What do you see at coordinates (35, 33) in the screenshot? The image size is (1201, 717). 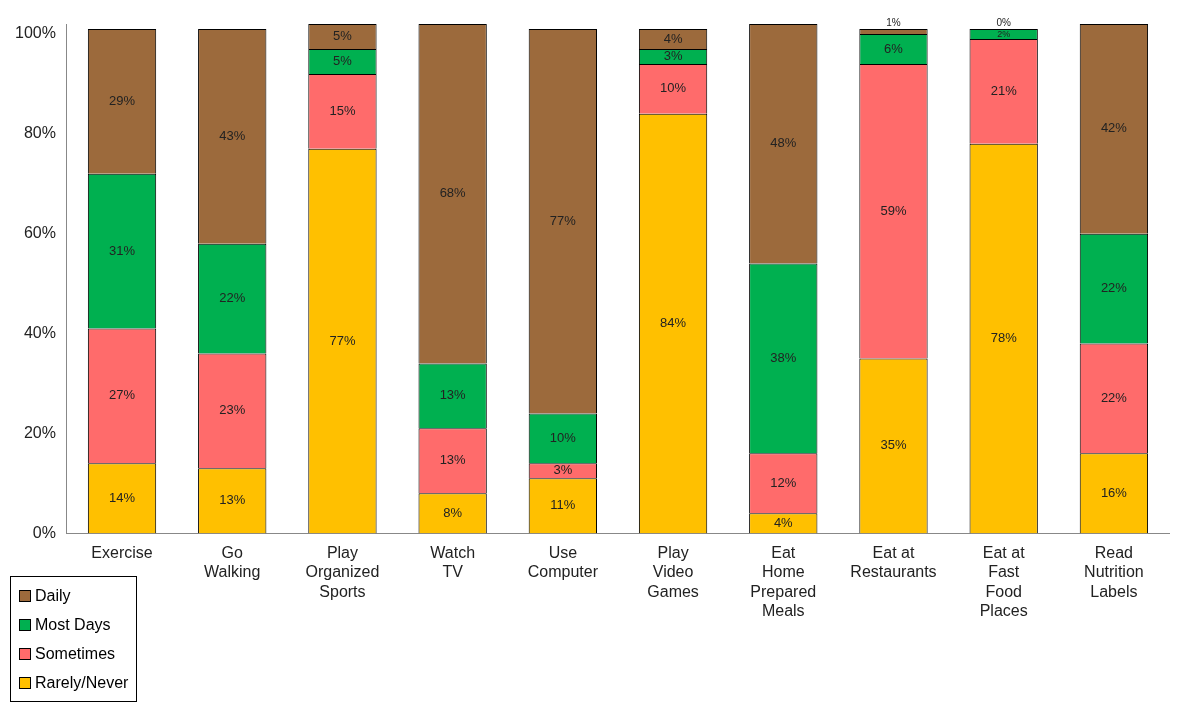 I see `y-tick-label: 100%` at bounding box center [35, 33].